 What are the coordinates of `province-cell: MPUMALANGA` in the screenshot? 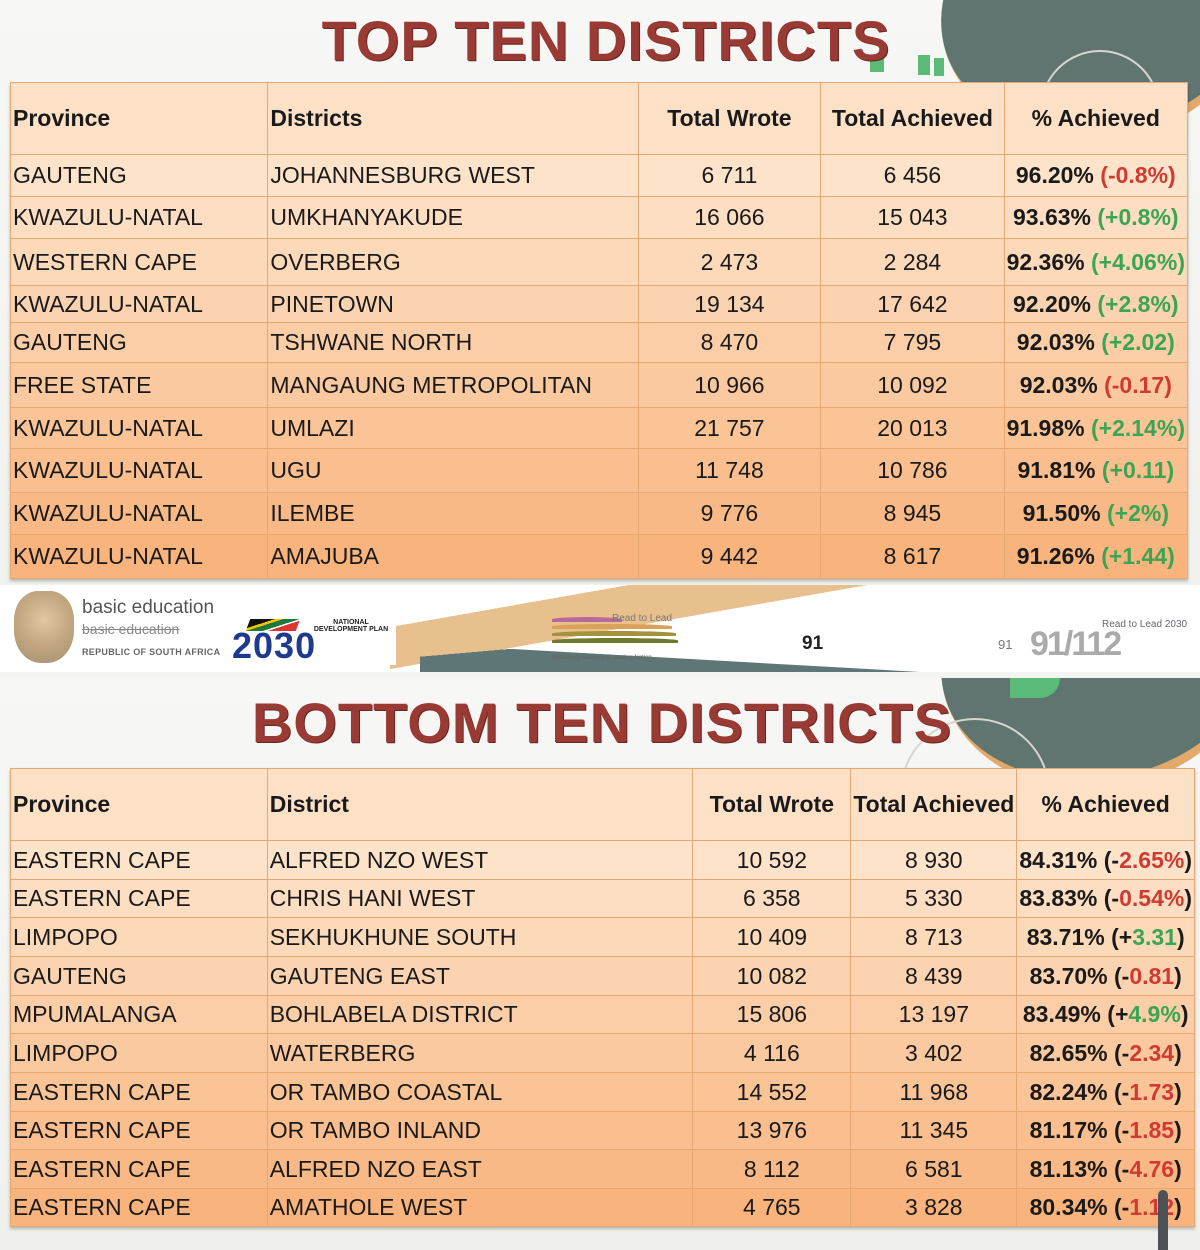 It's located at (139, 1014).